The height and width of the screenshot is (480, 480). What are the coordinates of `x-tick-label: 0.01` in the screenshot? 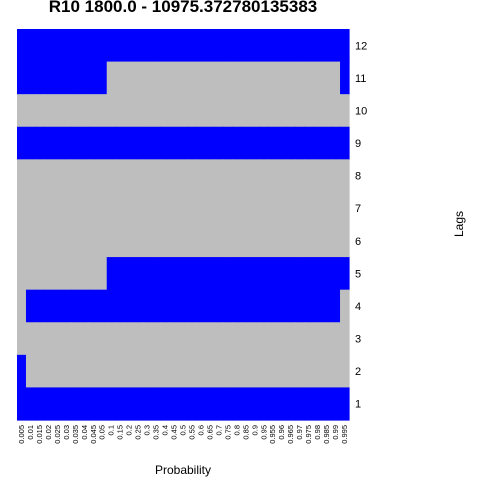 It's located at (30, 432).